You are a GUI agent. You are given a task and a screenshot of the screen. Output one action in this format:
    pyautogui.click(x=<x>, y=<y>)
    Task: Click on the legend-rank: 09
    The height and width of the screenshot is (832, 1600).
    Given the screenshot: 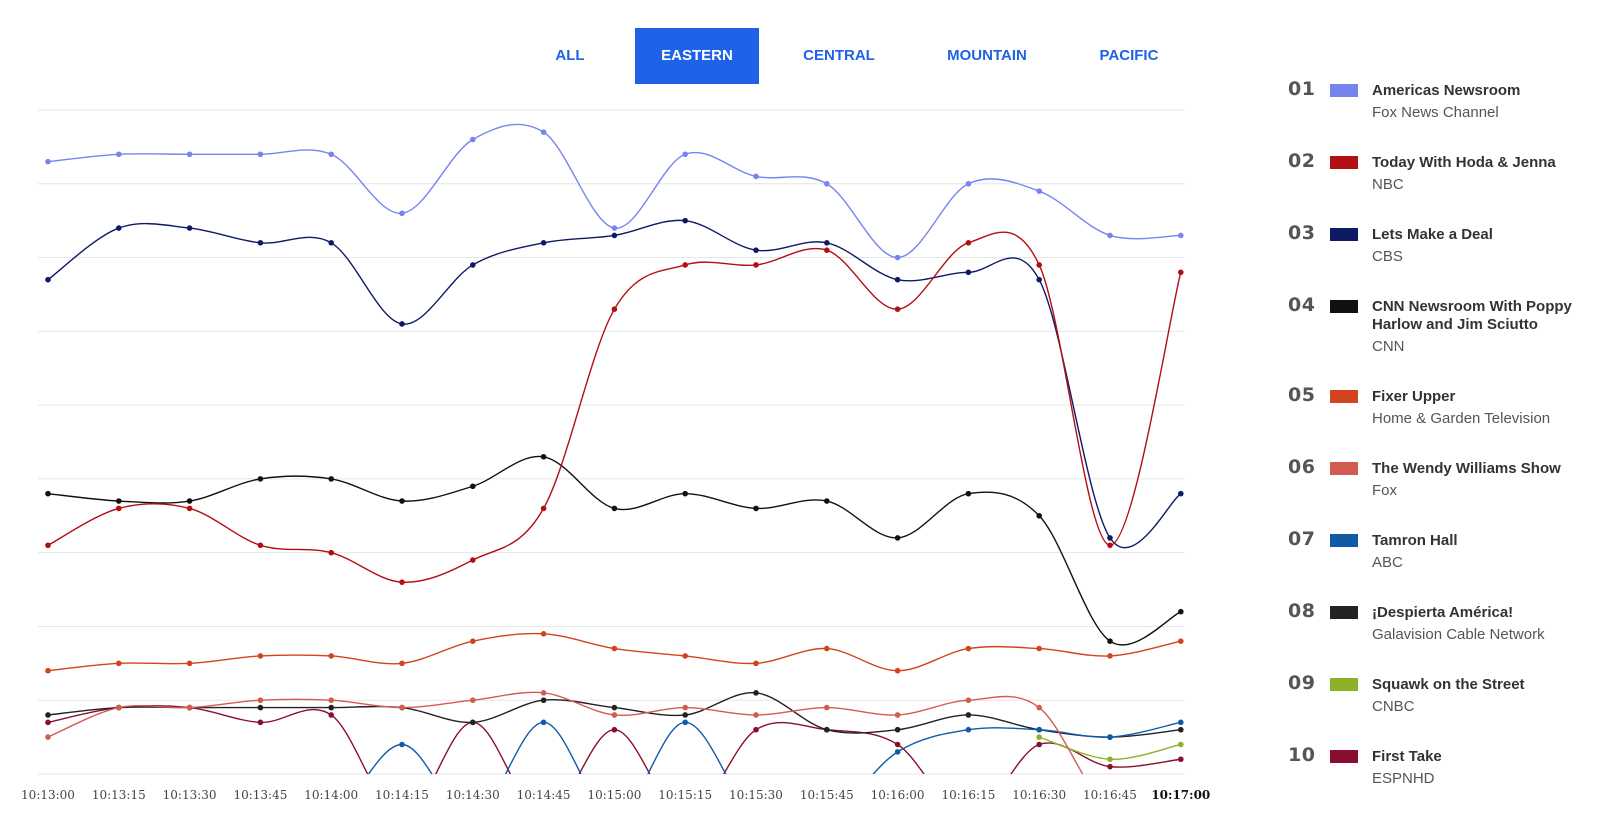 What is the action you would take?
    pyautogui.click(x=1302, y=683)
    